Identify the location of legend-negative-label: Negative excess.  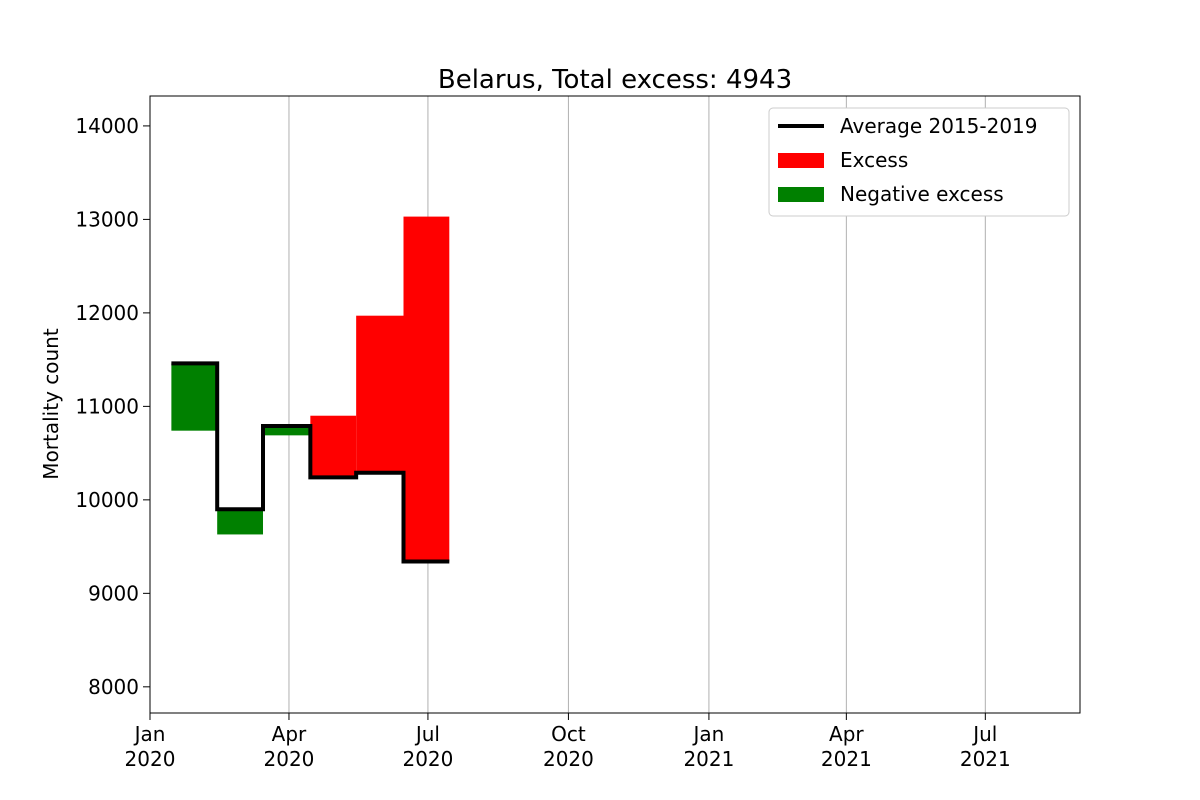
(922, 194).